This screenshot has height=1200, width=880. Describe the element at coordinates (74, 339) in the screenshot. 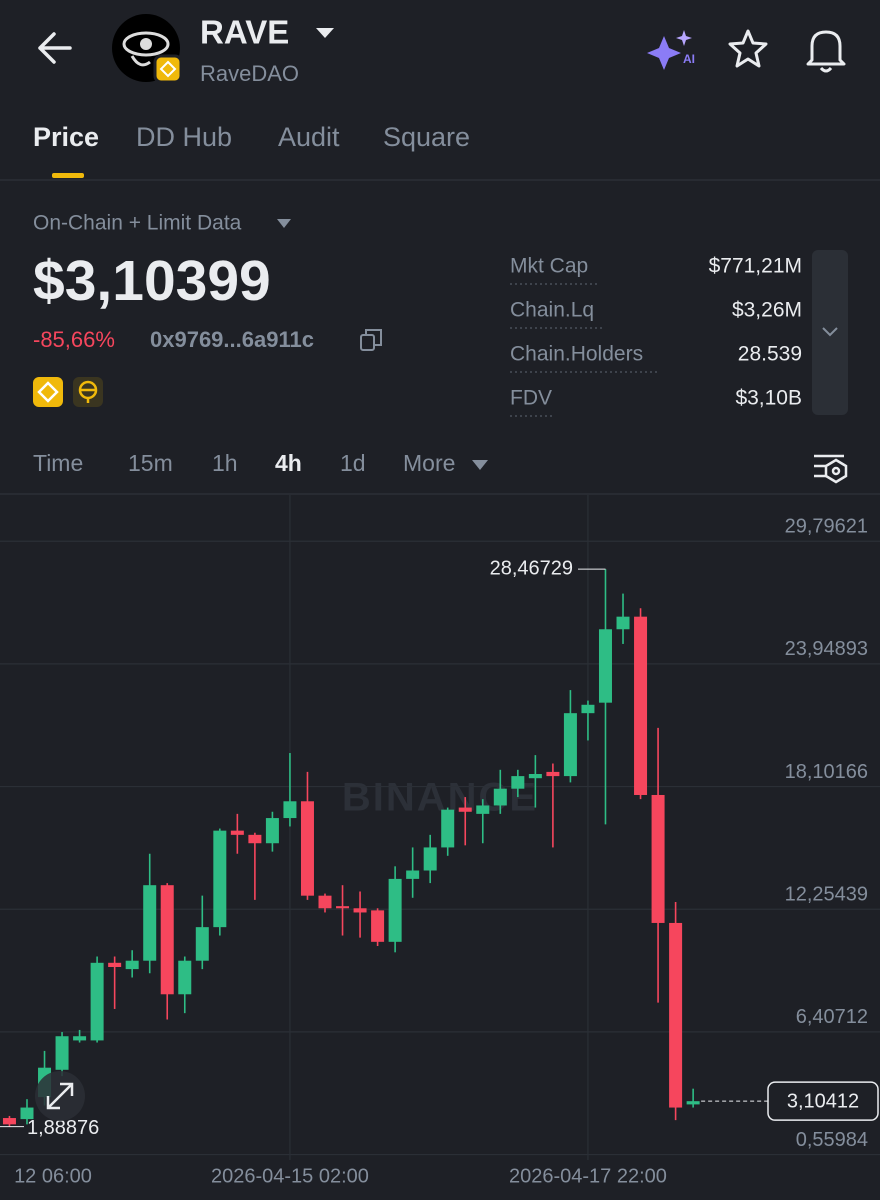

I see `price-change: -85,66%` at that location.